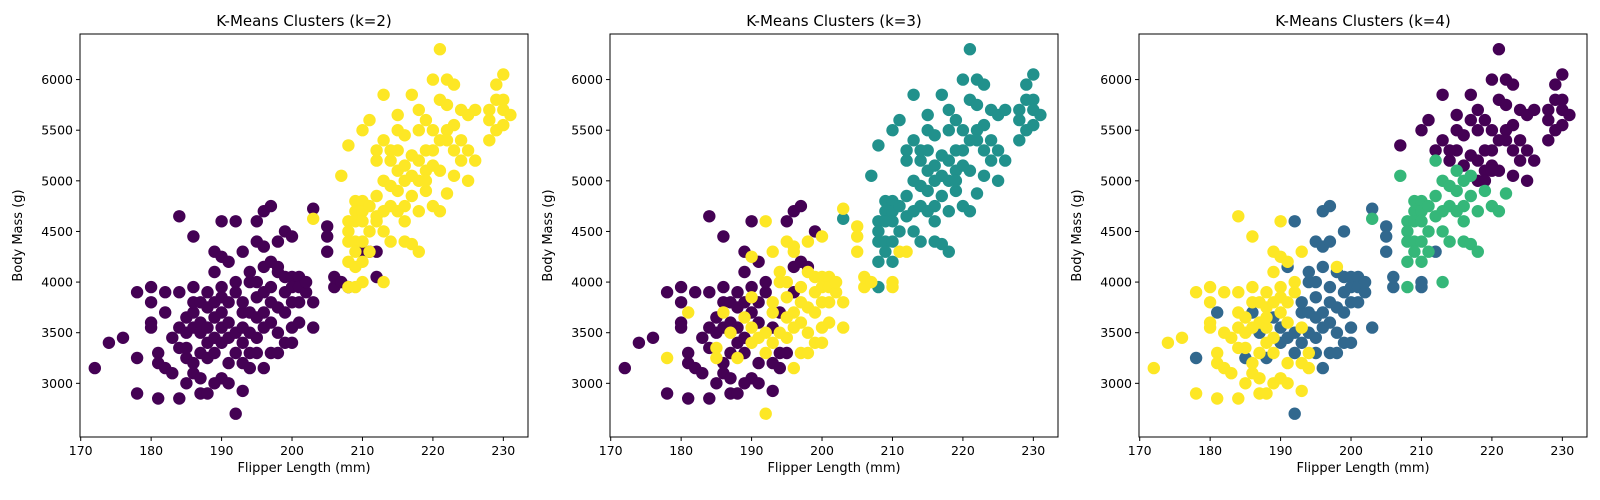  Describe the element at coordinates (151, 450) in the screenshot. I see `x-tick-label: 180` at that location.